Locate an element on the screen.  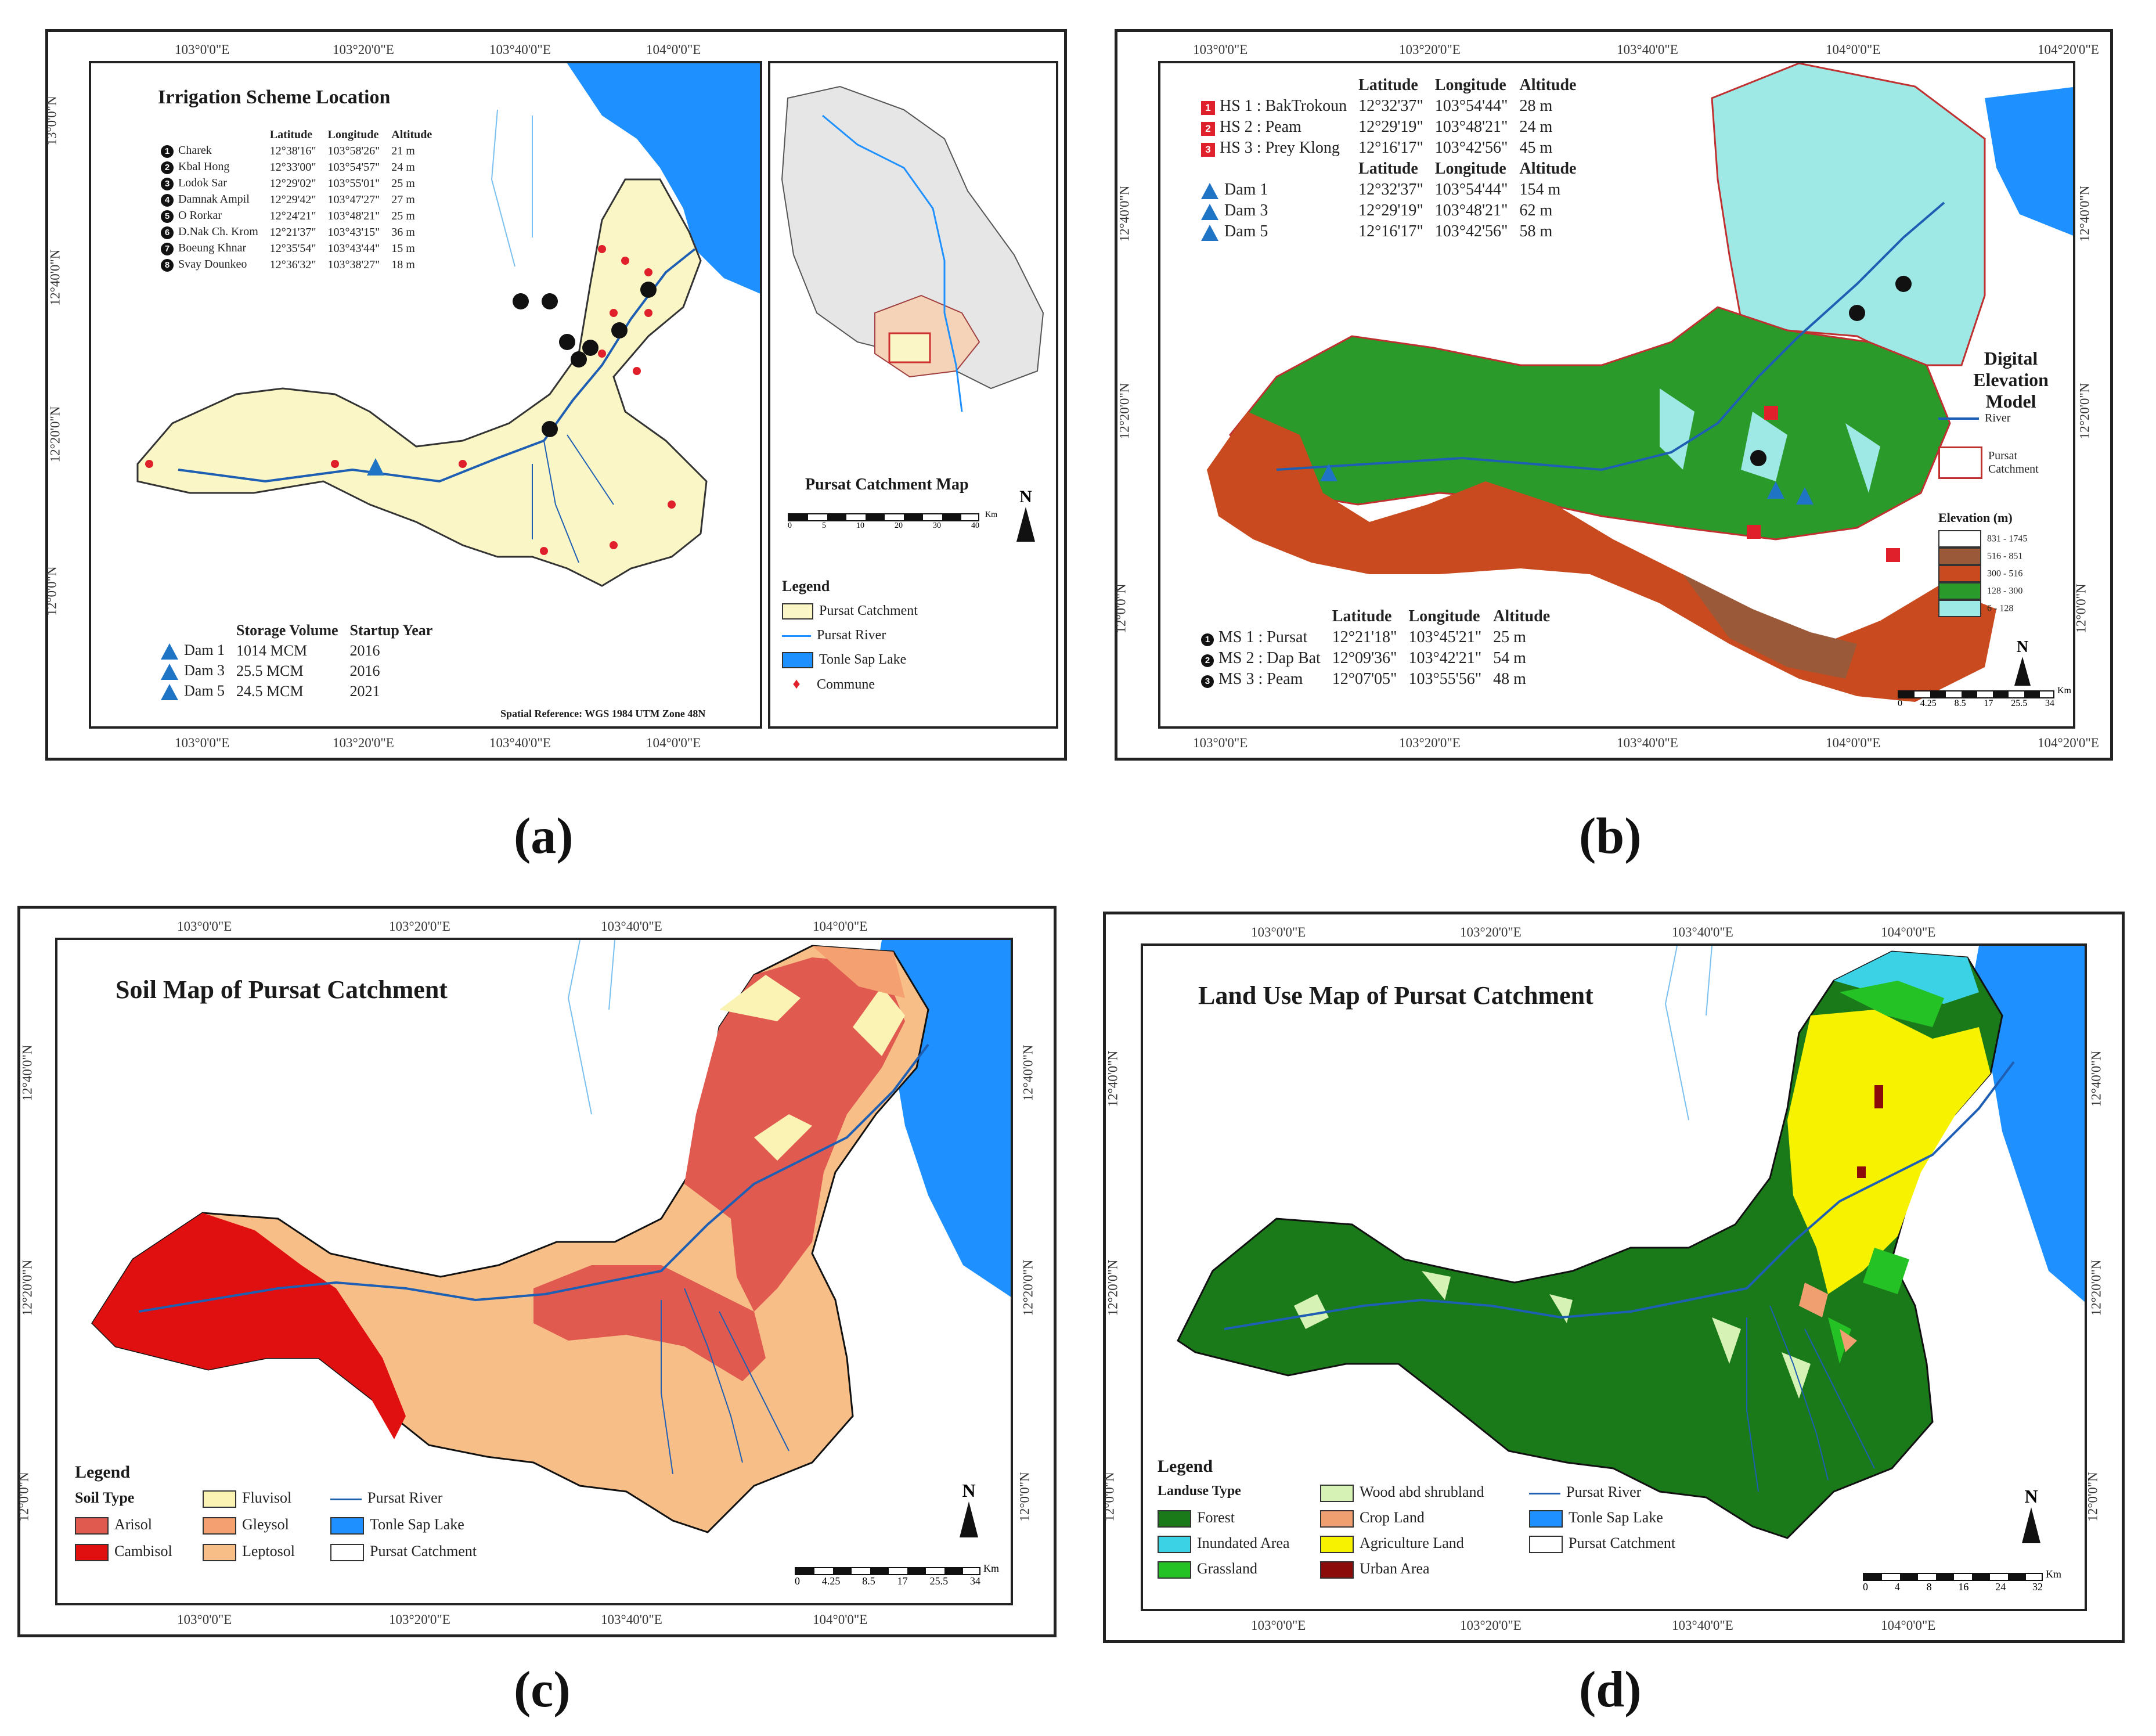
col-header: Altitude is located at coordinates (412, 134).